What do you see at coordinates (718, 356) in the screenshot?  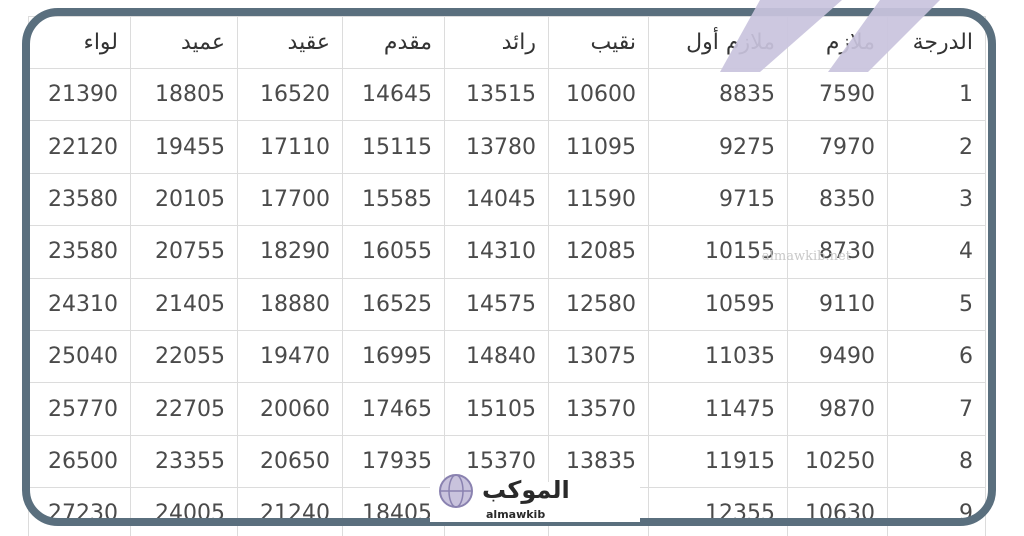 I see `table-cell: 11035` at bounding box center [718, 356].